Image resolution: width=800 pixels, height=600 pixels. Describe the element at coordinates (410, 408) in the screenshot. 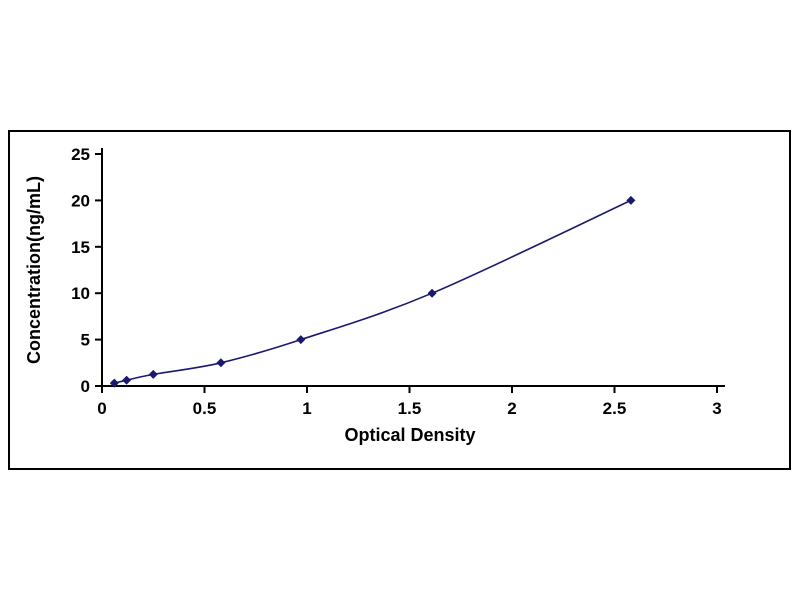

I see `x-tick-label: 1.5` at that location.